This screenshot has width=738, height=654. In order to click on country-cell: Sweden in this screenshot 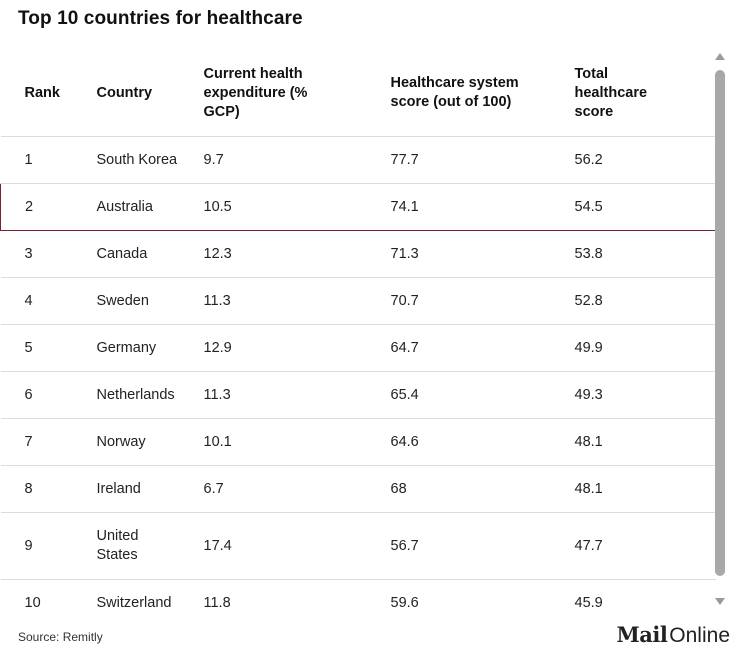, I will do `click(150, 301)`.